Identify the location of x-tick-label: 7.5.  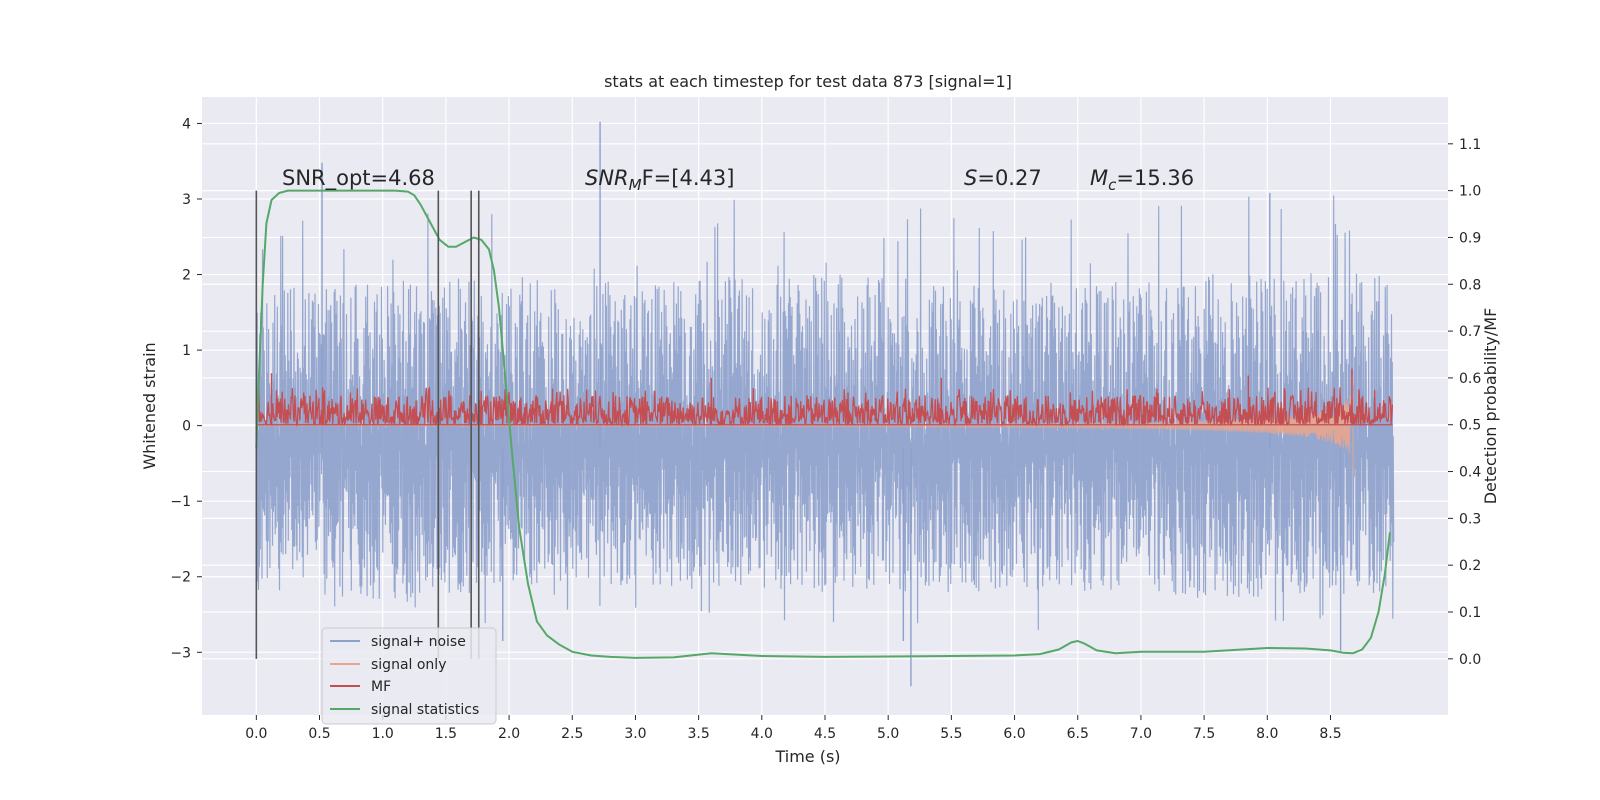
(1204, 734).